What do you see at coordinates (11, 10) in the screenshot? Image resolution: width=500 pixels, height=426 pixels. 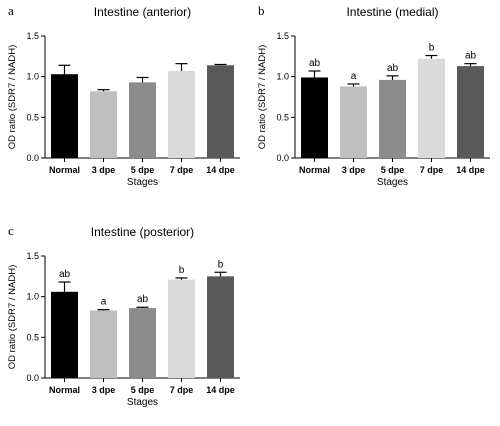 I see `panel-label: a` at bounding box center [11, 10].